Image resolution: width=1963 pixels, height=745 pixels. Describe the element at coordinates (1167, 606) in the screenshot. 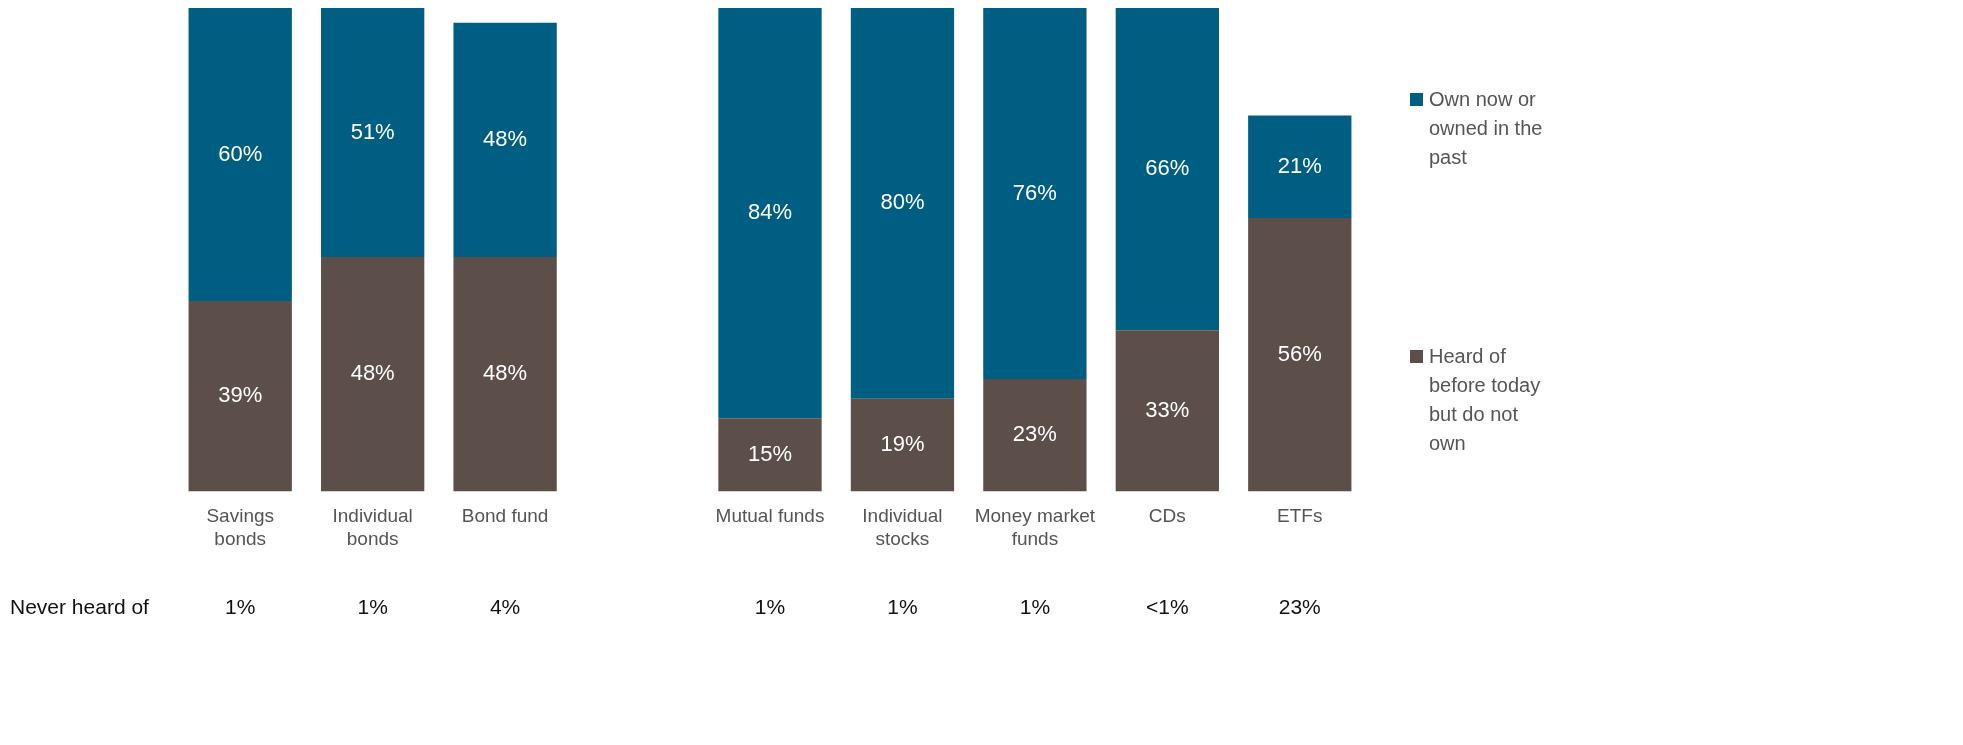

I see `text: <1%` at that location.